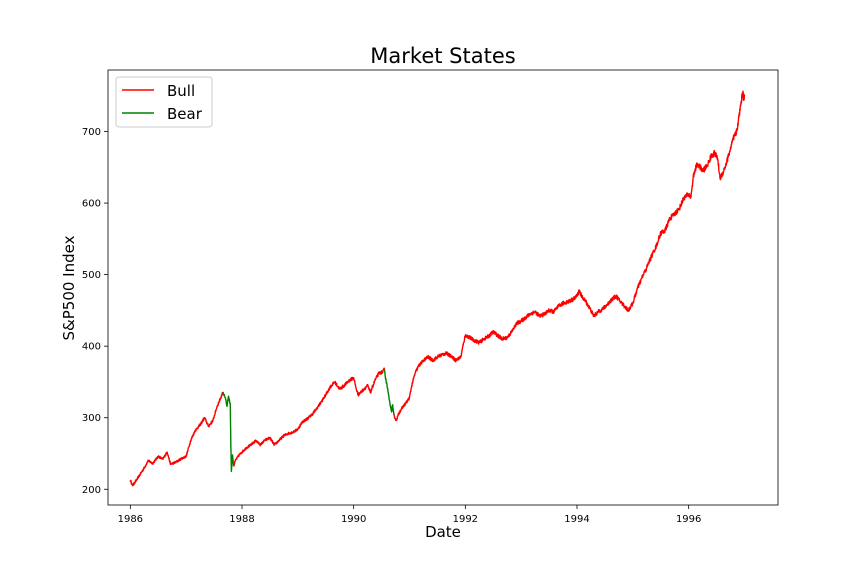  I want to click on y-axis-label: S&P500 Index, so click(69, 287).